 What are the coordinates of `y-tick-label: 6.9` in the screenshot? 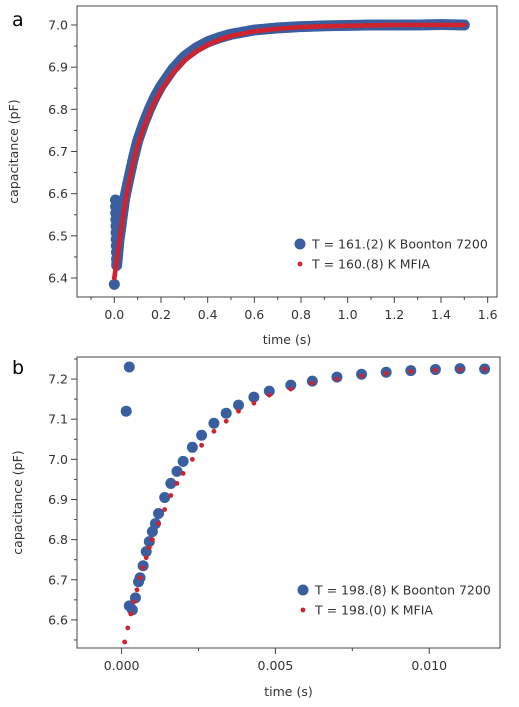 It's located at (58, 499).